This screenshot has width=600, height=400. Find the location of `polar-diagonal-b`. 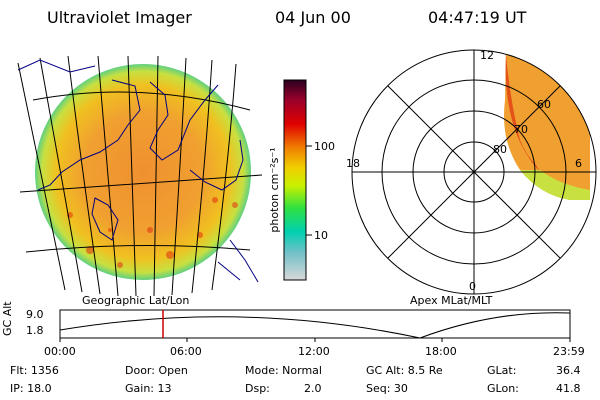

polar-diagonal-b is located at coordinates (474, 172).